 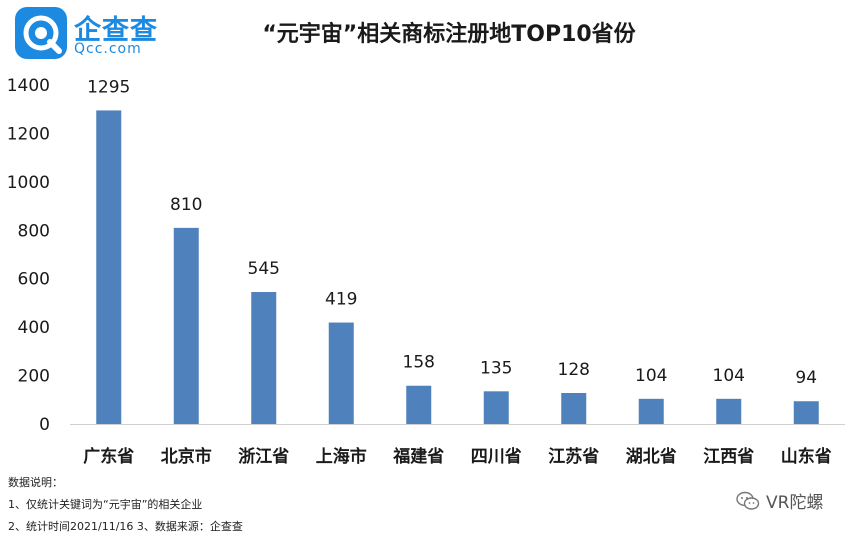 I want to click on y-tick-label: 1200, so click(x=28, y=134).